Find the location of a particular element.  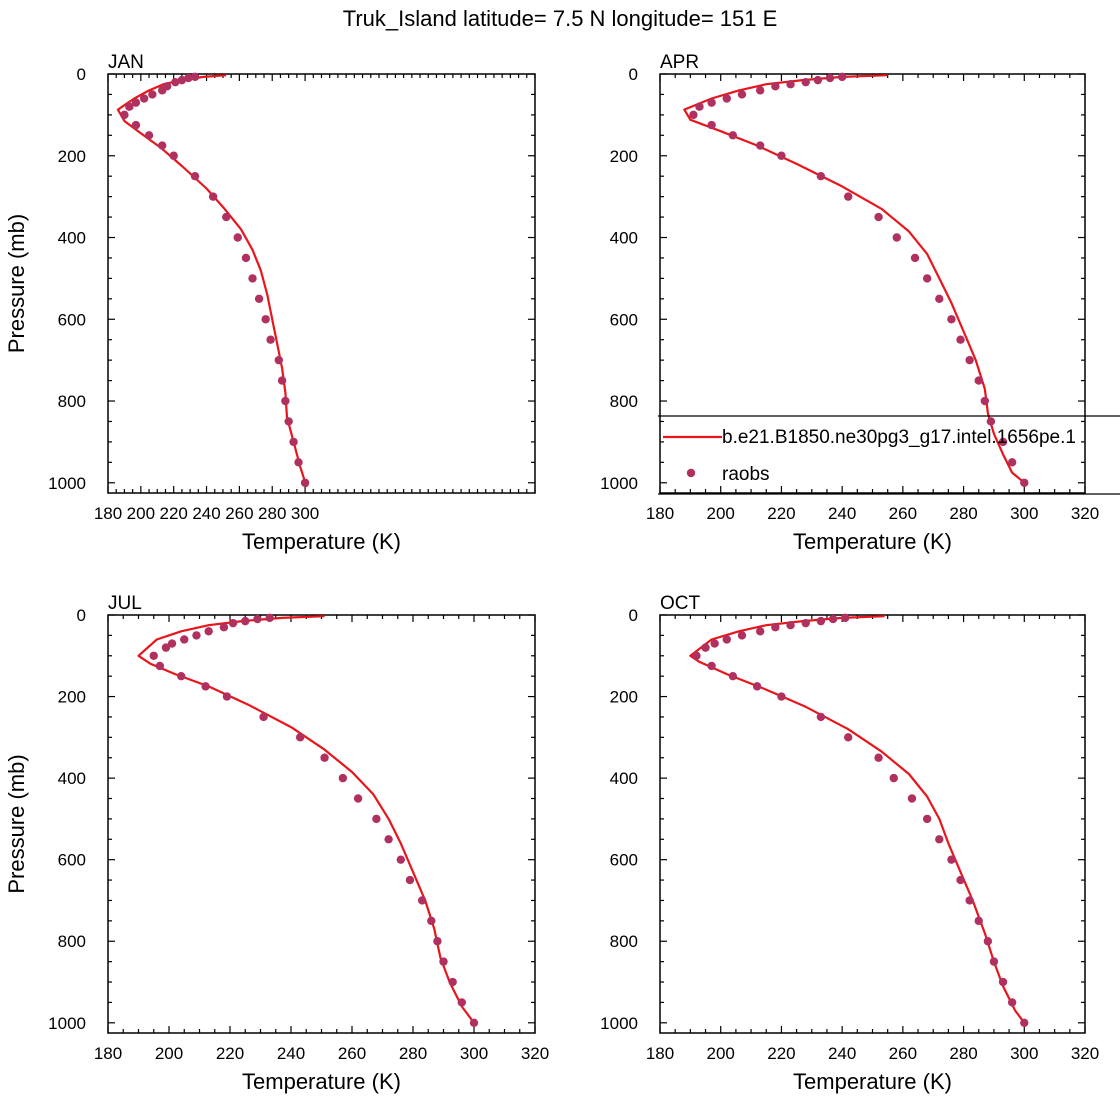

panel-title: APR is located at coordinates (679, 62).